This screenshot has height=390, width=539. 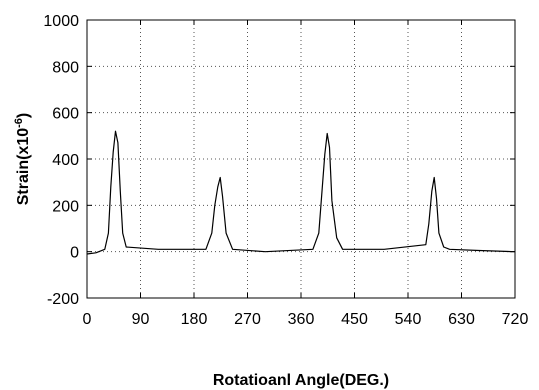 What do you see at coordinates (354, 319) in the screenshot?
I see `x-tick-label: 450` at bounding box center [354, 319].